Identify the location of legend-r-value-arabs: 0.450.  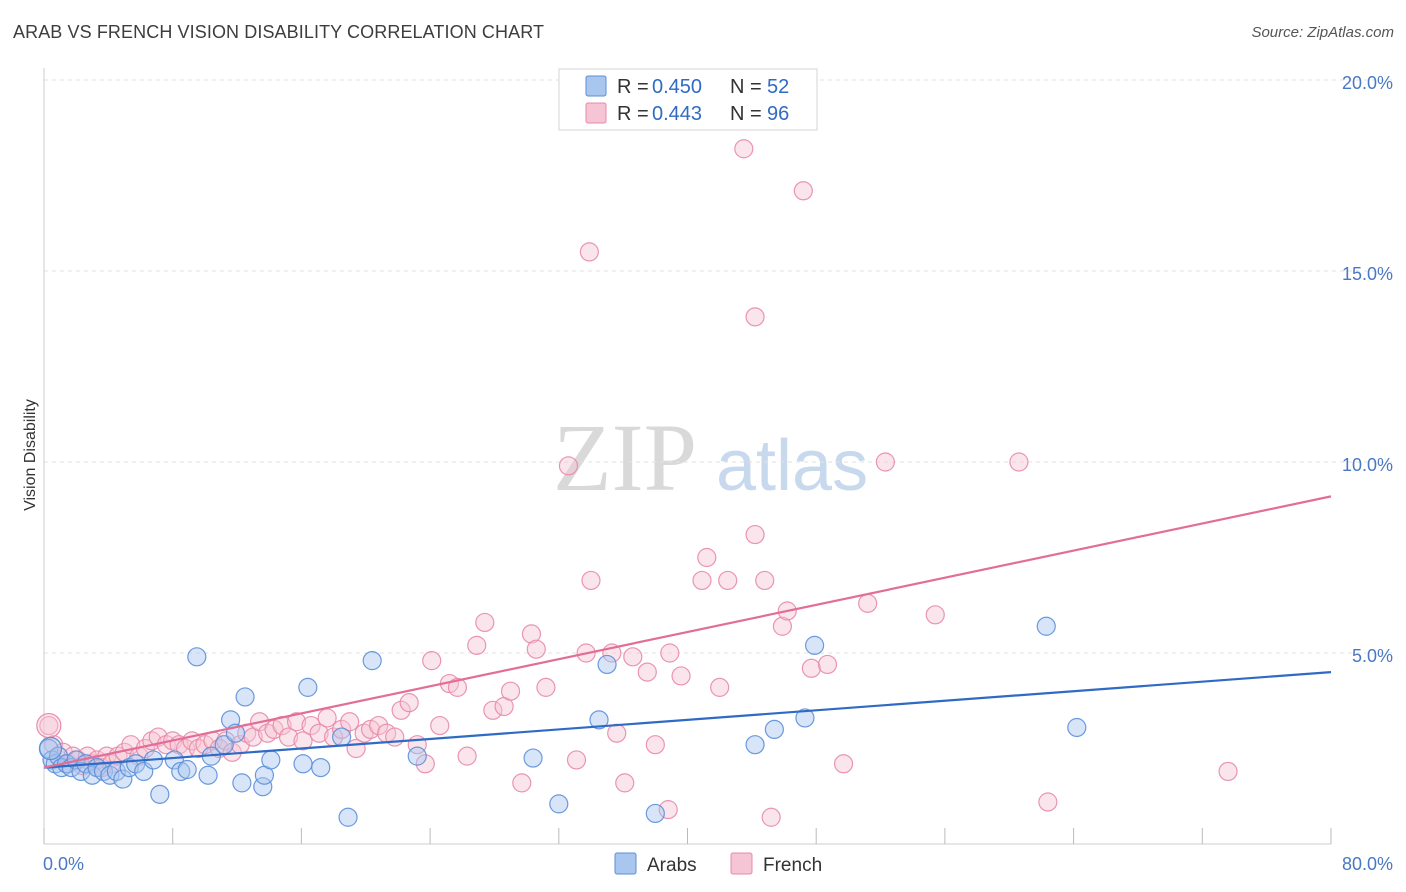
(677, 87).